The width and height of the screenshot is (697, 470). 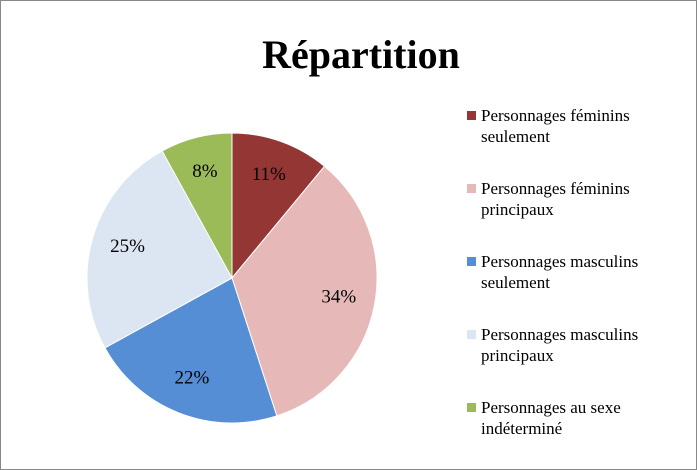 What do you see at coordinates (560, 345) in the screenshot?
I see `legend-label: Personnages masculins principaux` at bounding box center [560, 345].